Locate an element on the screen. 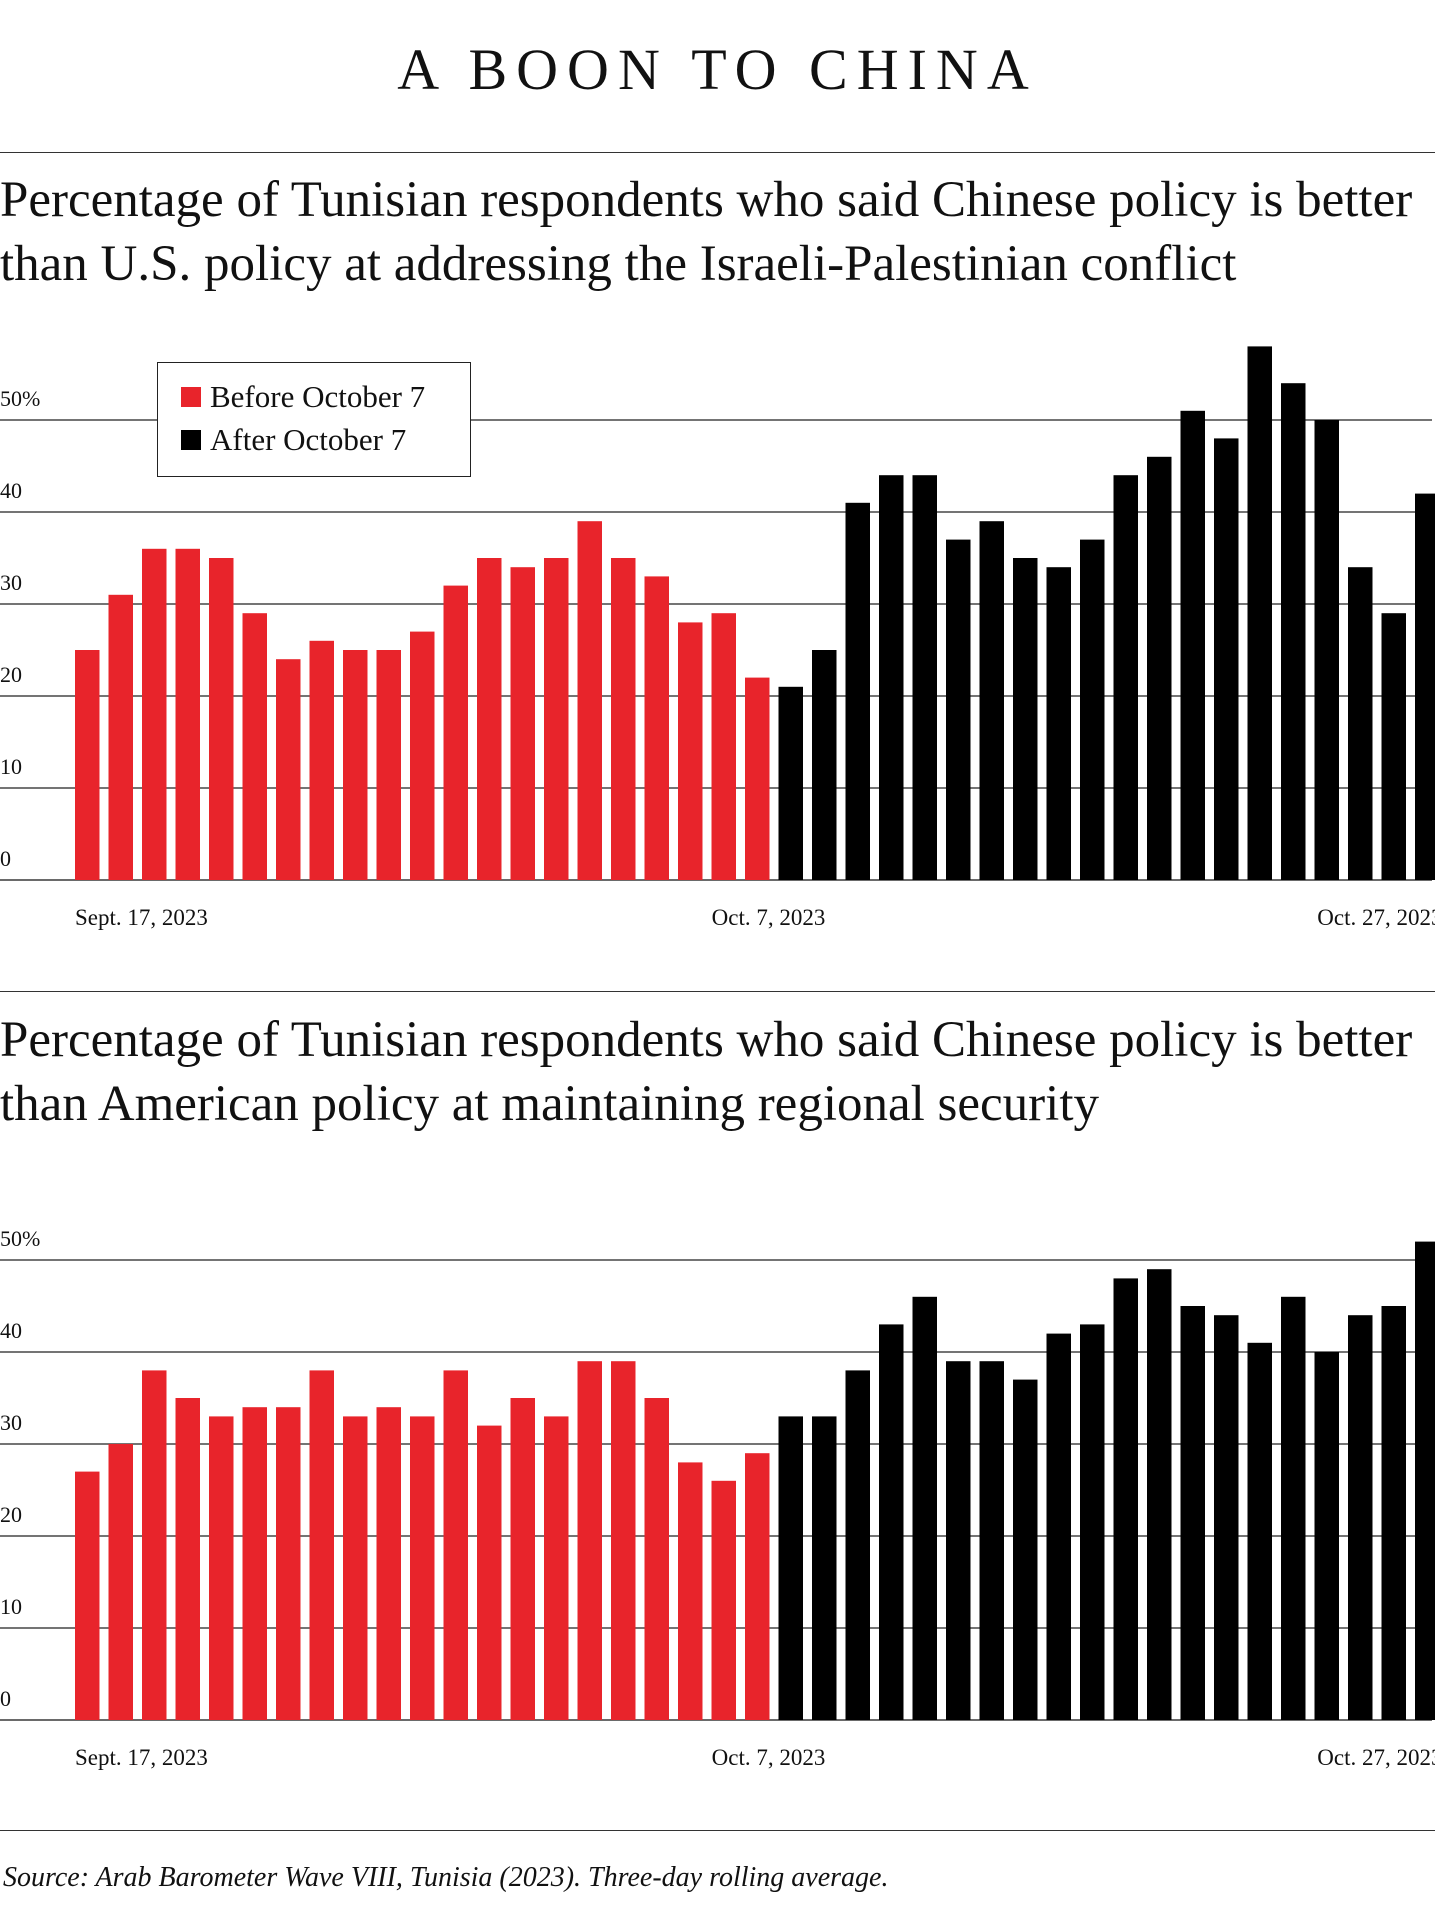 The image size is (1435, 1921). x-tick-label: Oct. 7, 2023 is located at coordinates (769, 1757).